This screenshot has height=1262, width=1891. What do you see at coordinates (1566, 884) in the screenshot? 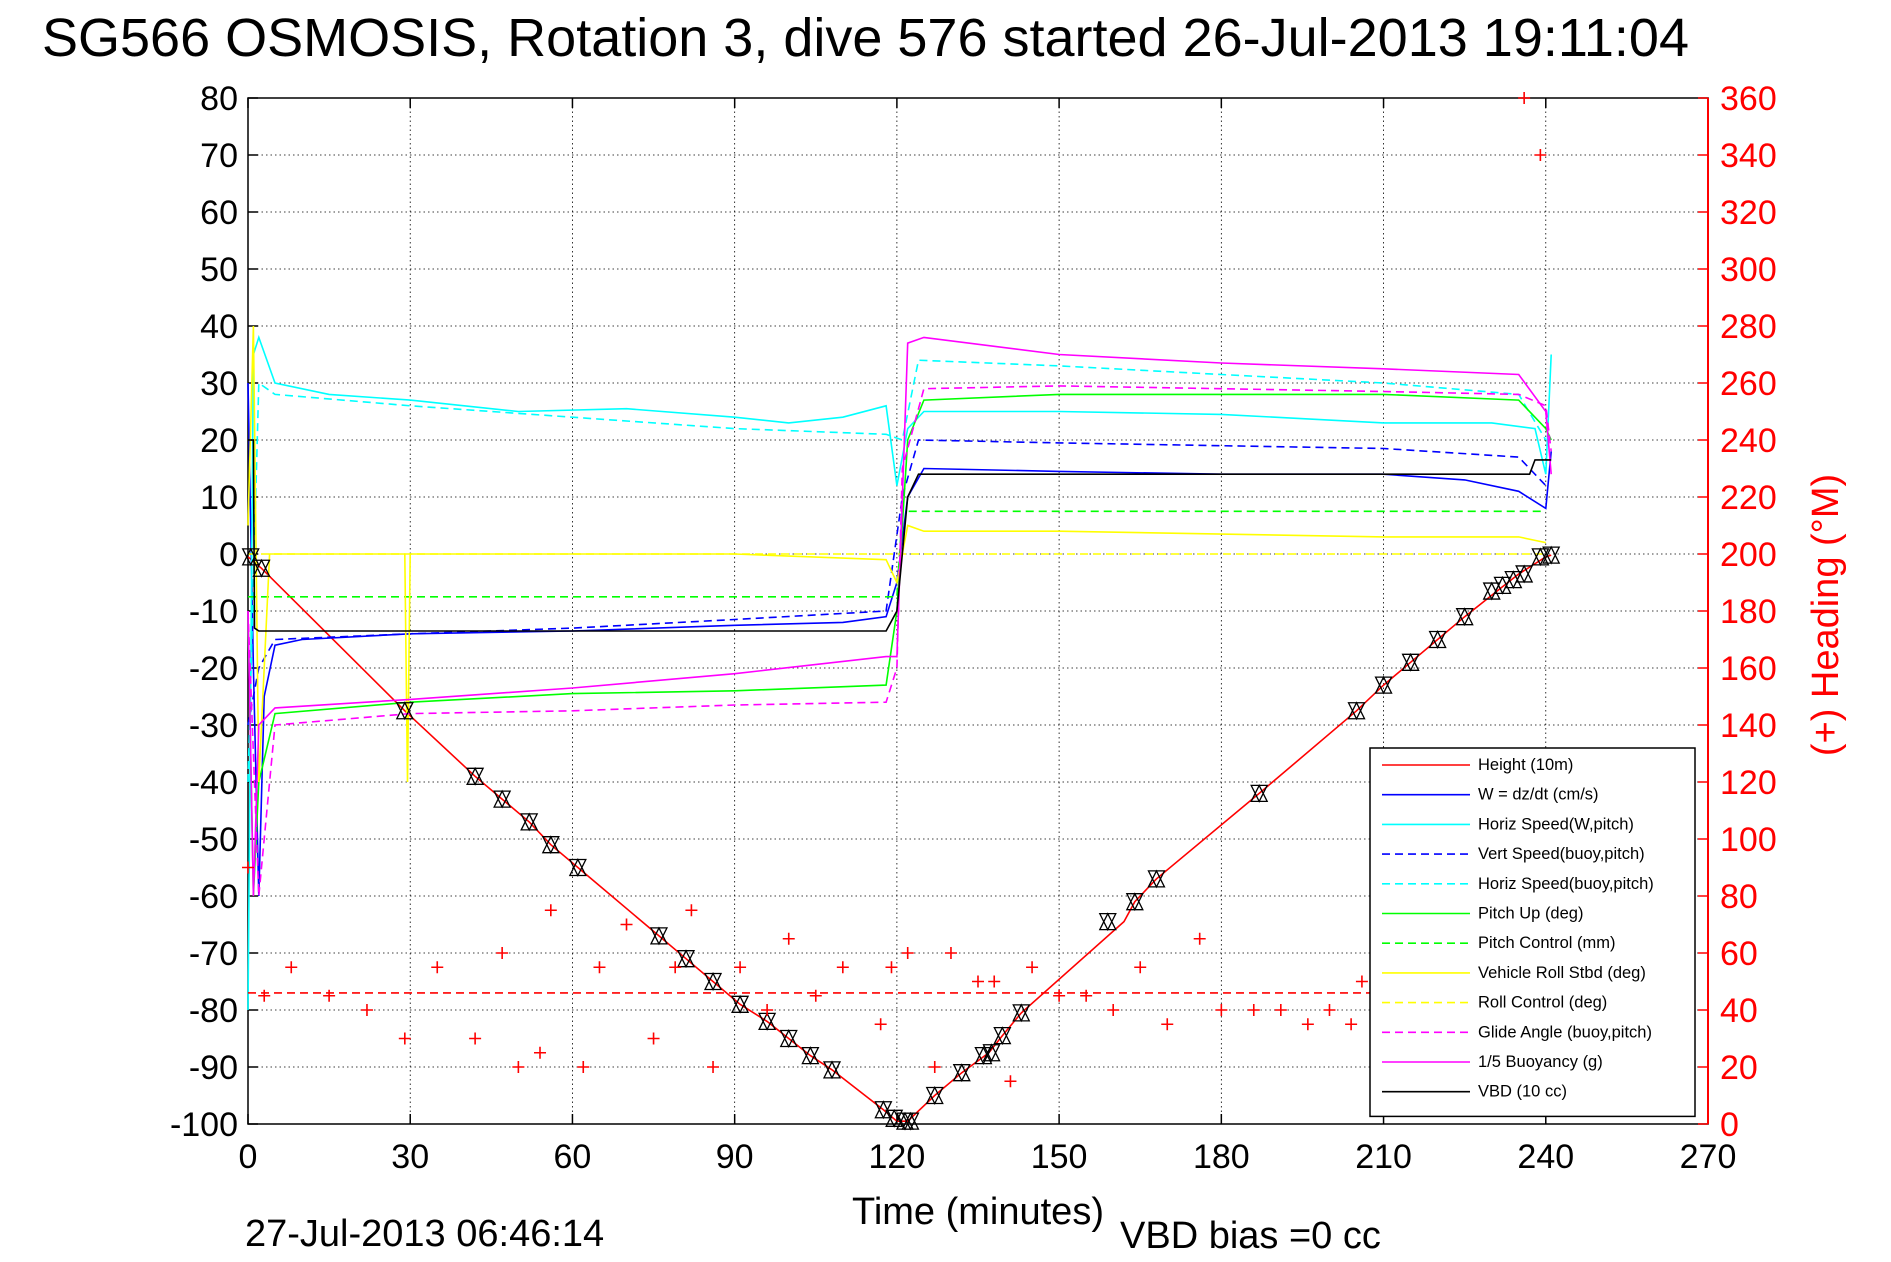
I see `legend-entry: Horiz Speed(buoy,pitch)` at bounding box center [1566, 884].